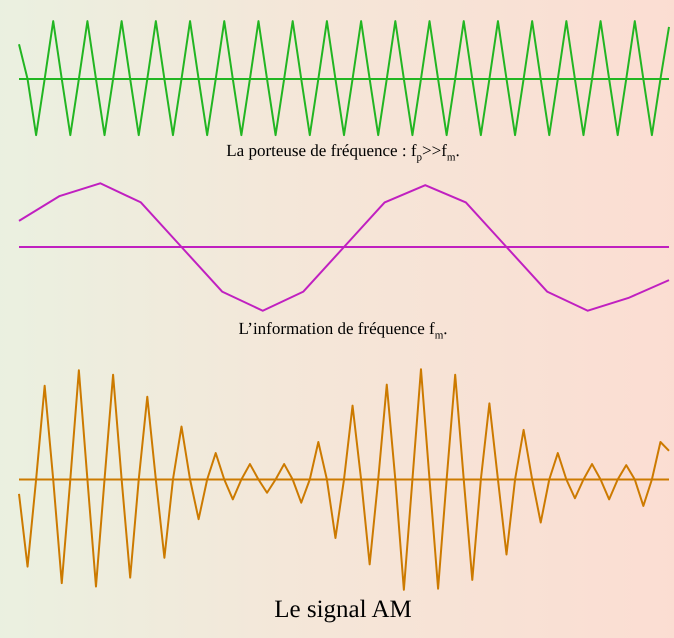  What do you see at coordinates (343, 610) in the screenshot?
I see `text: Le signal AM` at bounding box center [343, 610].